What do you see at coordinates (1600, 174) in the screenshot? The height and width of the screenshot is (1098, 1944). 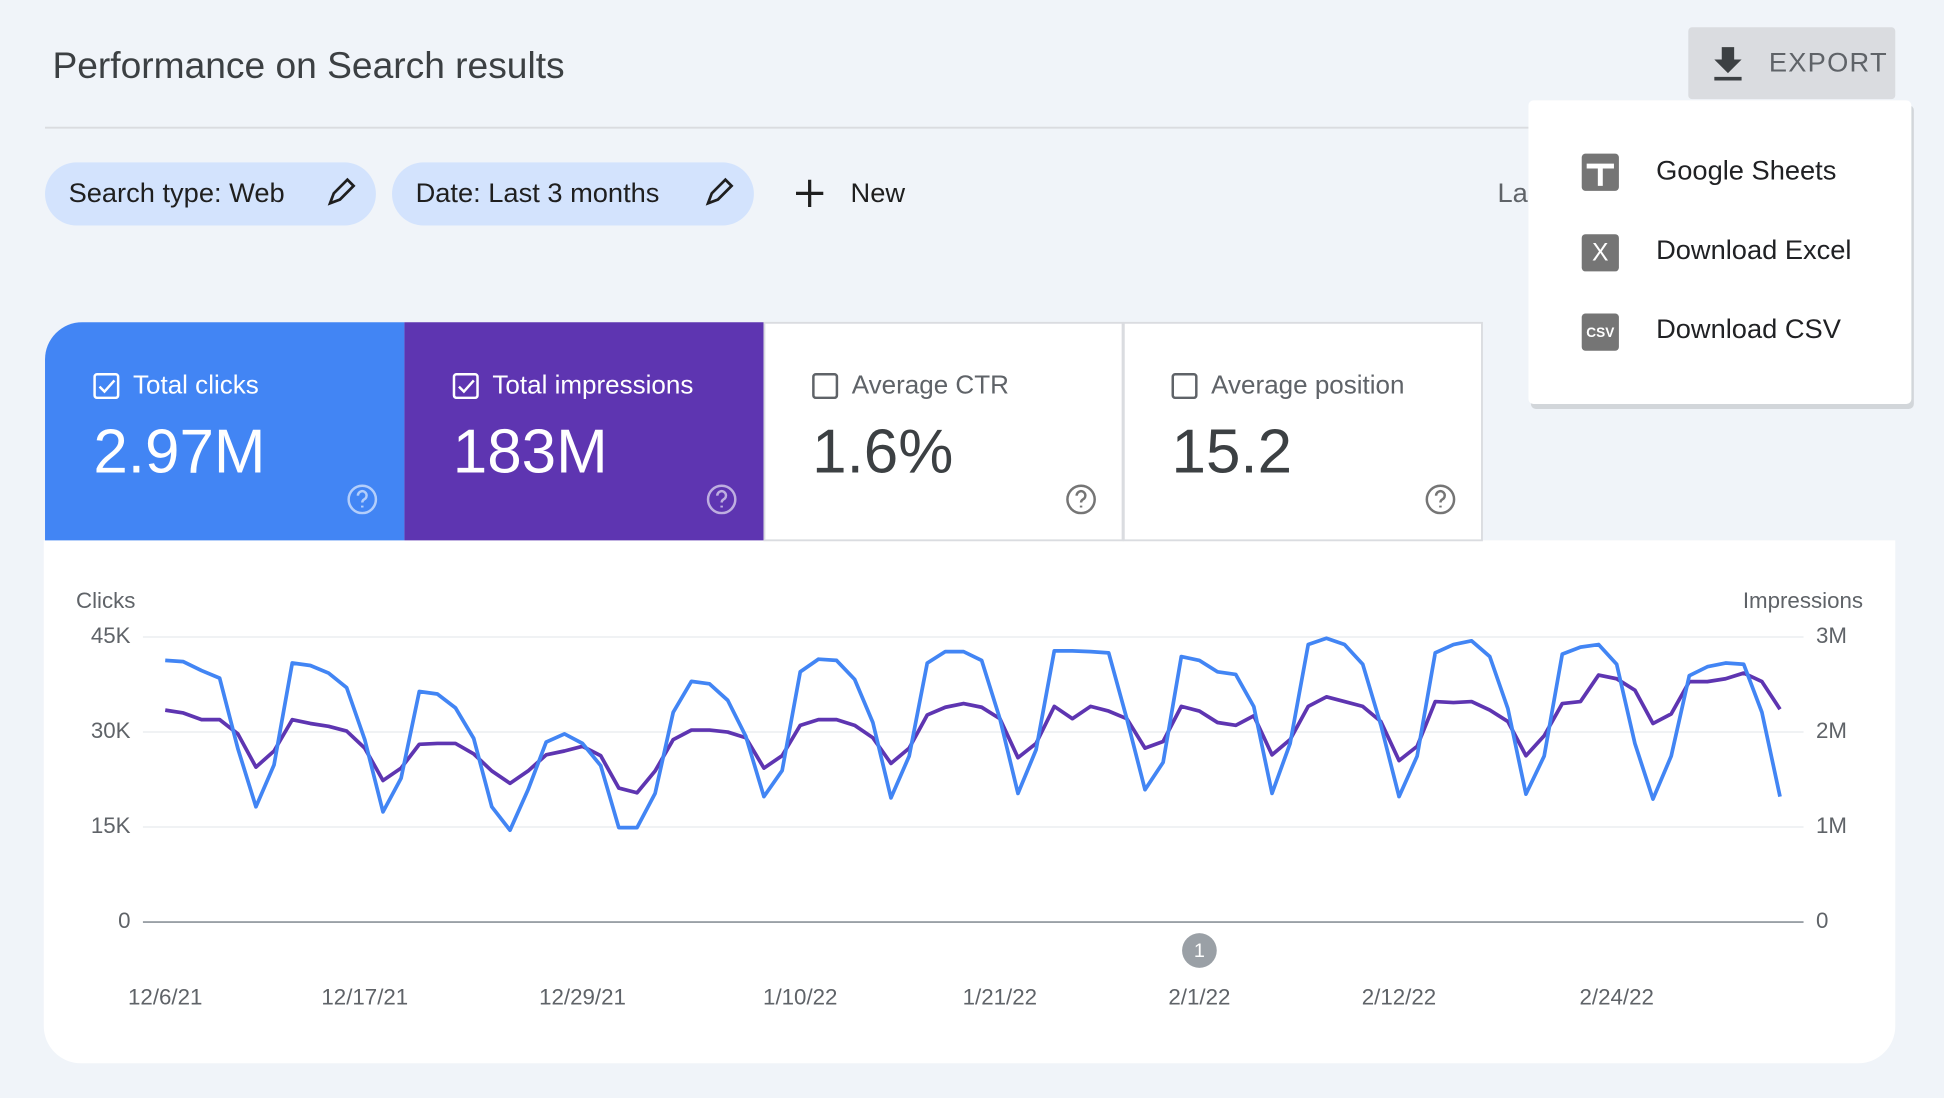 I see `sheets-icon-mark` at bounding box center [1600, 174].